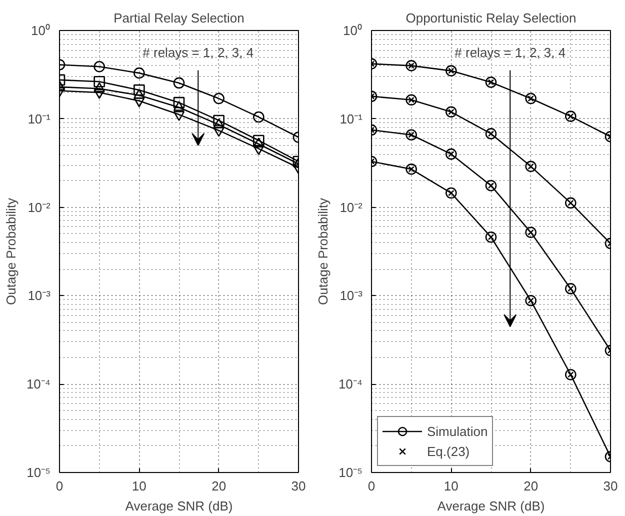 Image resolution: width=625 pixels, height=516 pixels. Describe the element at coordinates (179, 18) in the screenshot. I see `chart-title: Partial Relay Selection` at that location.